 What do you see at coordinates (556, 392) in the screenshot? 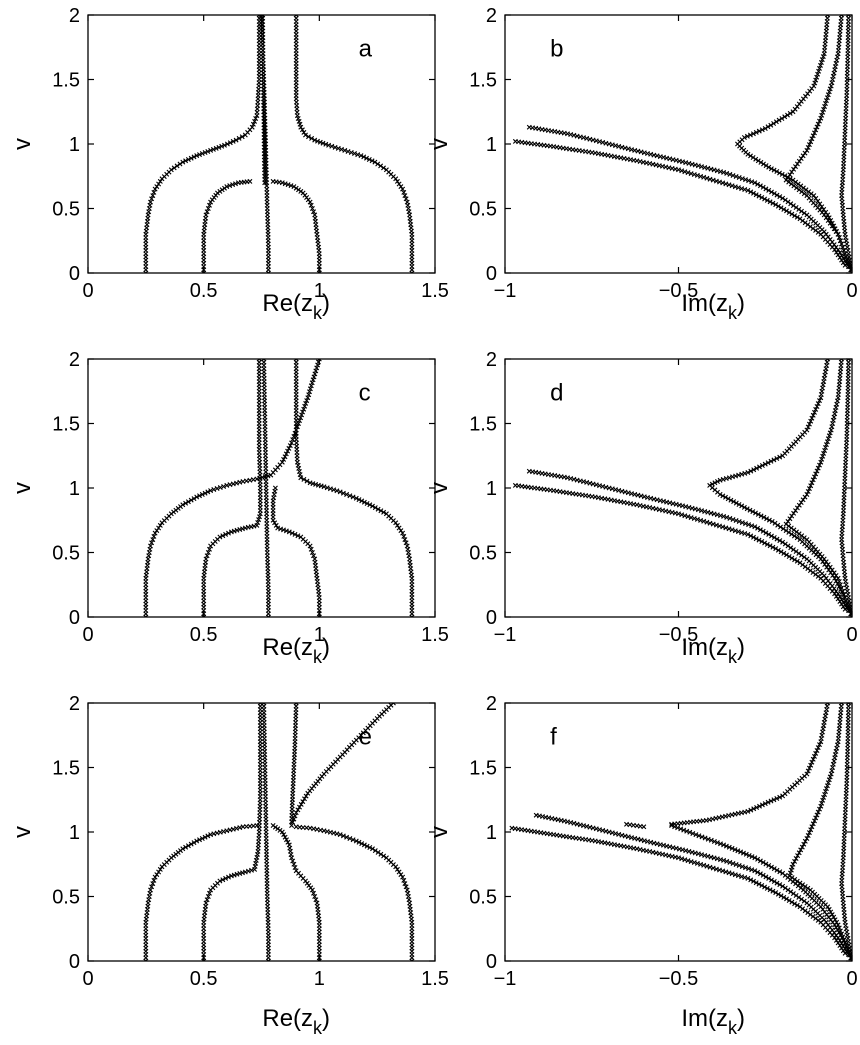
I see `panel-label: d` at bounding box center [556, 392].